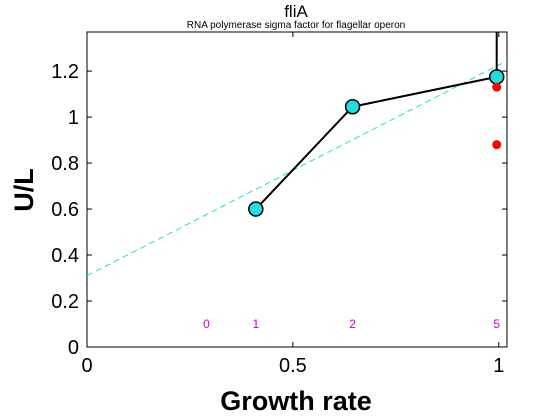 The width and height of the screenshot is (560, 420). Describe the element at coordinates (24, 190) in the screenshot. I see `y-axis-label: U/L` at that location.